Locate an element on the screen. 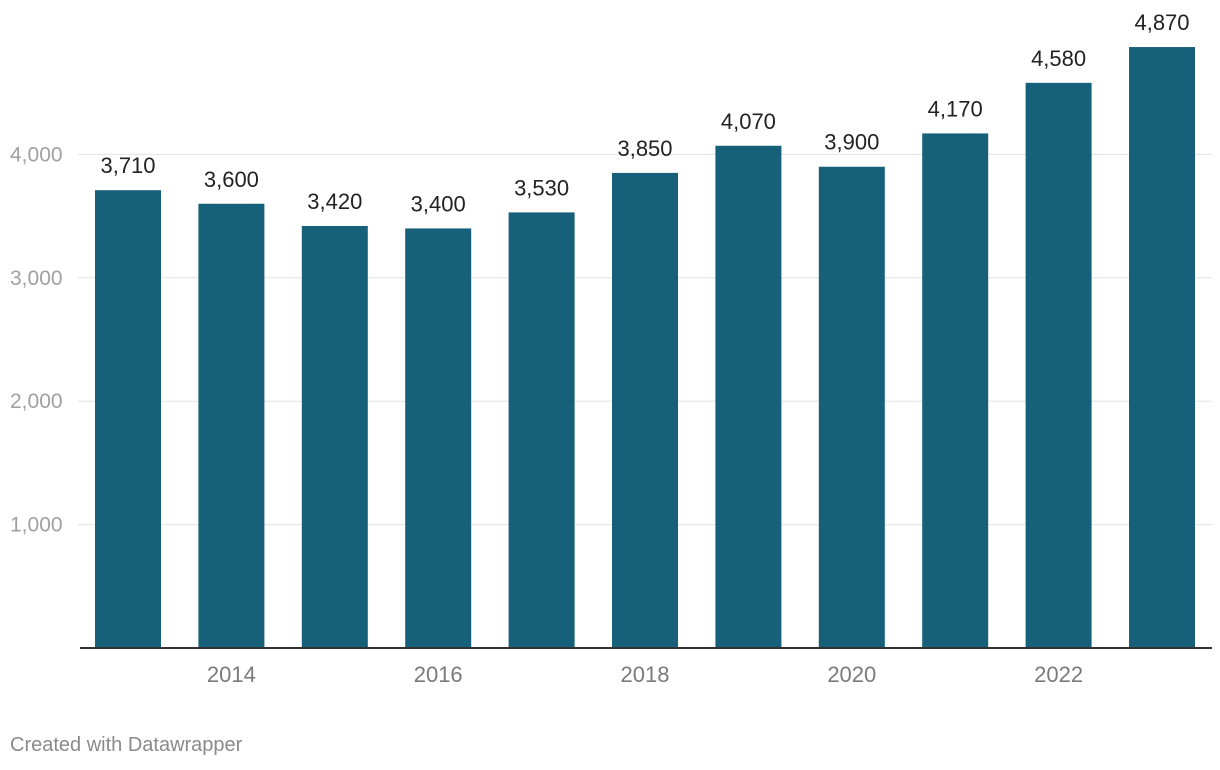 The height and width of the screenshot is (770, 1220). x-tick-label: 2020 is located at coordinates (851, 674).